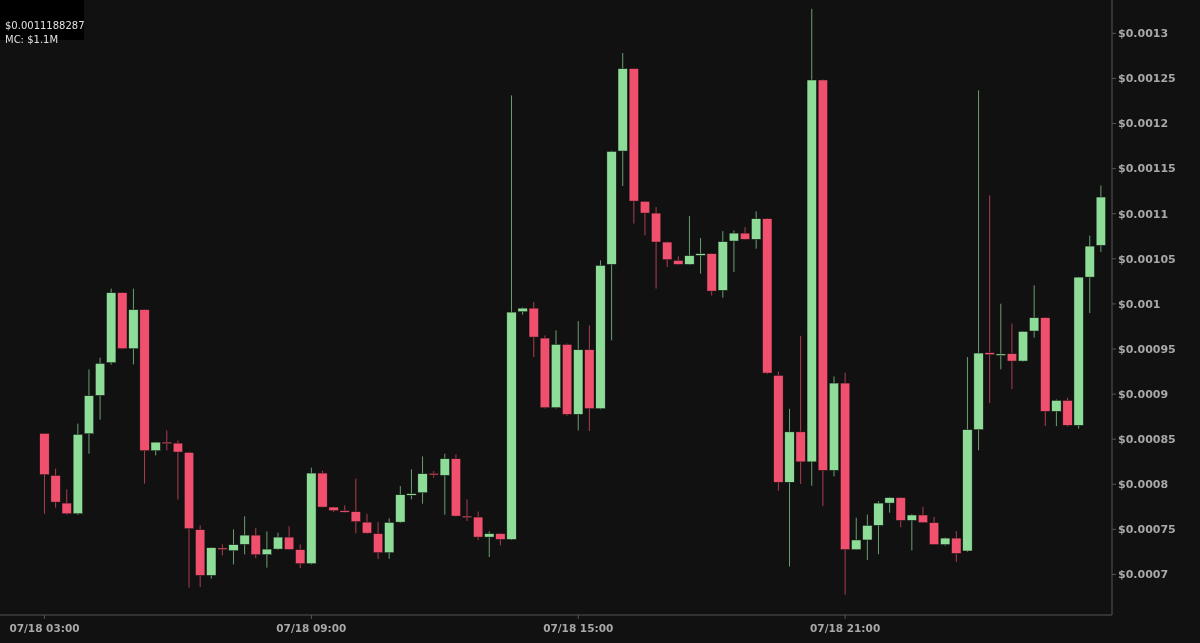  Describe the element at coordinates (1143, 34) in the screenshot. I see `y-tick-label: $0.0013` at that location.